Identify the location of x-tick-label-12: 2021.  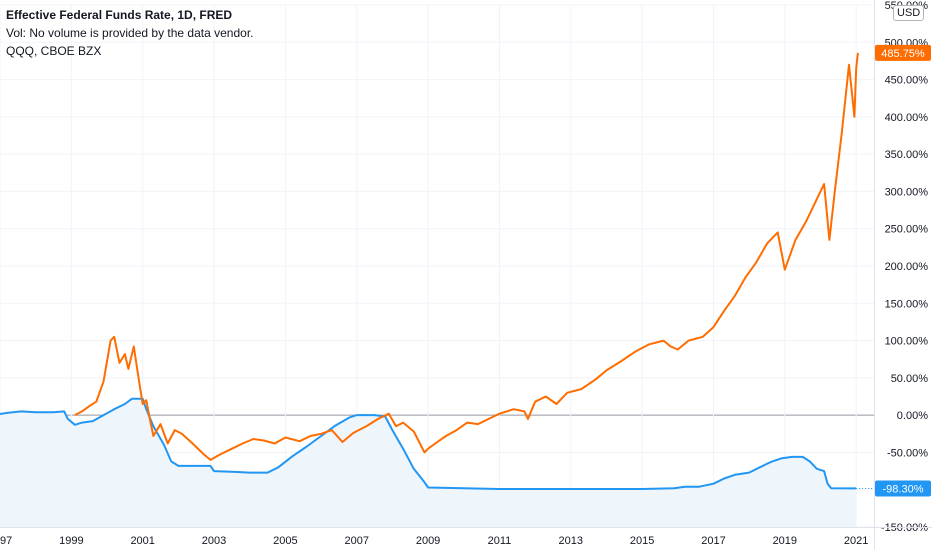
(856, 541).